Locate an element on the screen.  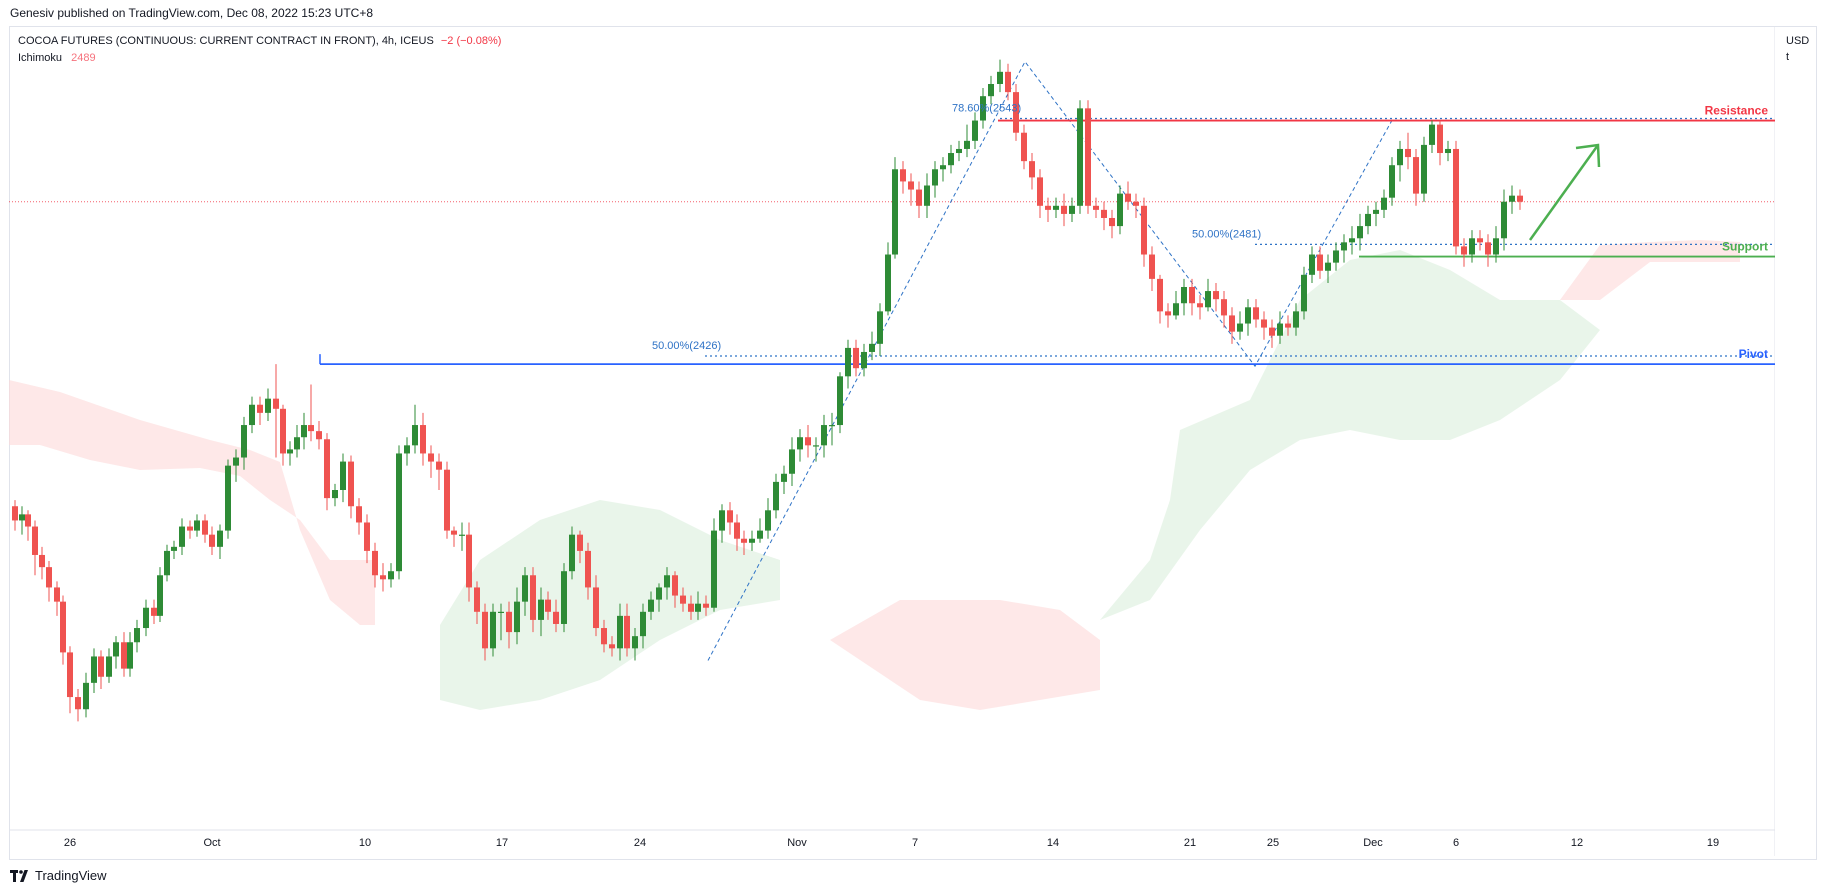
footer: TradingView is located at coordinates (58, 875).